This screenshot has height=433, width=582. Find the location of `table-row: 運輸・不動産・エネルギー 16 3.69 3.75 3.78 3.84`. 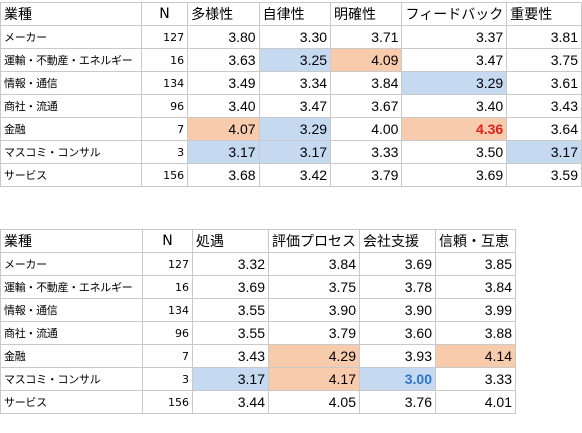

table-row: 運輸・不動産・エネルギー 16 3.69 3.75 3.78 3.84 is located at coordinates (258, 287).